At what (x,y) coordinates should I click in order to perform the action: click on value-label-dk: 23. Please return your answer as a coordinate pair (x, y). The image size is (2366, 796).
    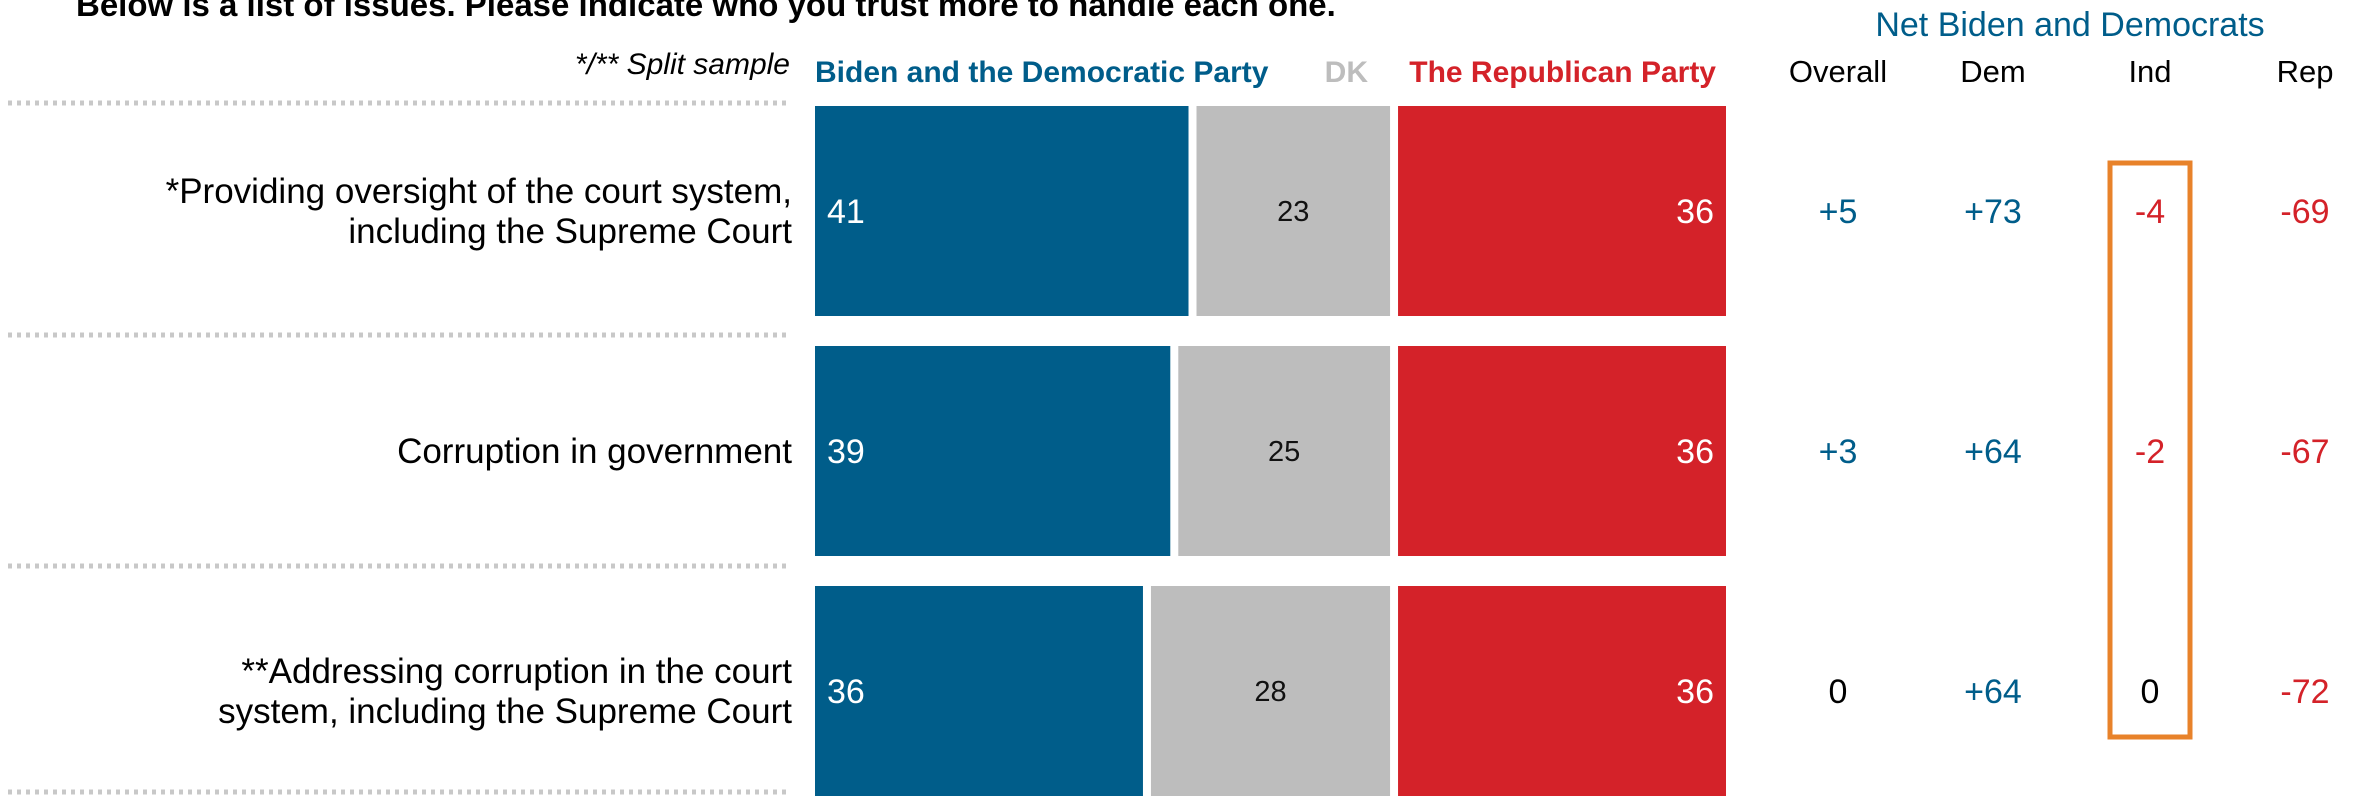
    Looking at the image, I should click on (1293, 212).